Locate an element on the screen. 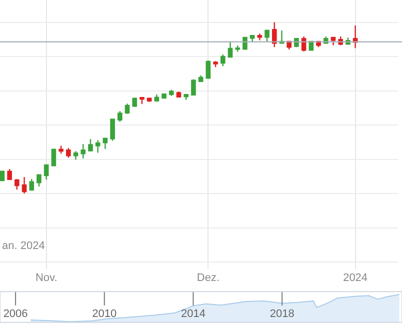 Image resolution: width=402 pixels, height=324 pixels. x-tick-label: 2024 is located at coordinates (355, 278).